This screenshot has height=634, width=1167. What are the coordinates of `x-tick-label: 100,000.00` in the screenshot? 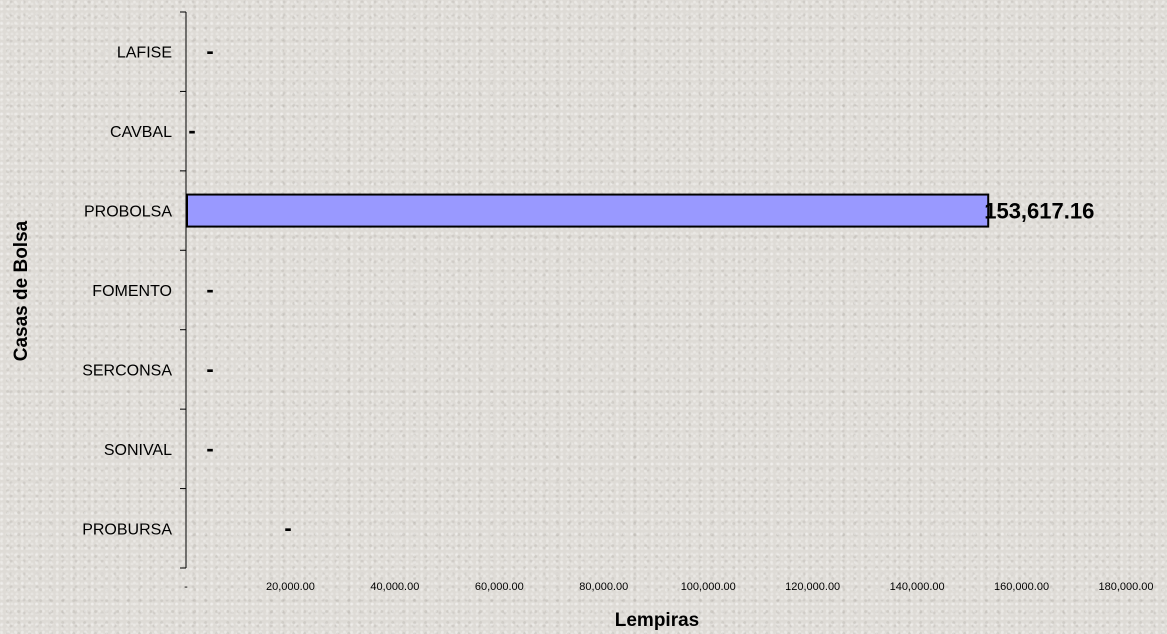 It's located at (708, 587).